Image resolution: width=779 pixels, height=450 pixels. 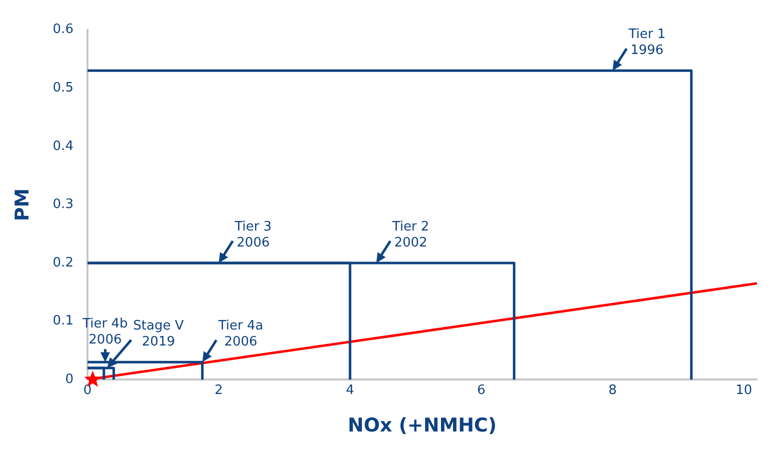 What do you see at coordinates (69, 379) in the screenshot?
I see `y-tick-label: 0` at bounding box center [69, 379].